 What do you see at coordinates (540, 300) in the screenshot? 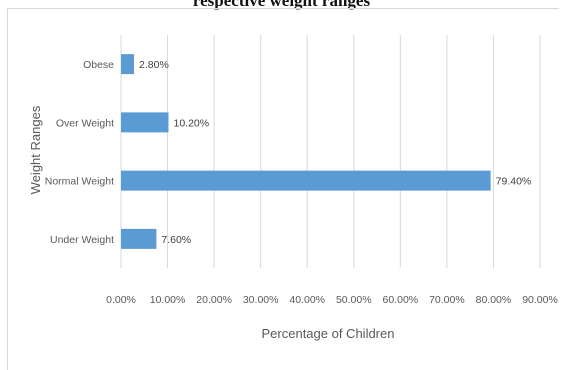
I see `x-tick-label: 90.00%` at bounding box center [540, 300].